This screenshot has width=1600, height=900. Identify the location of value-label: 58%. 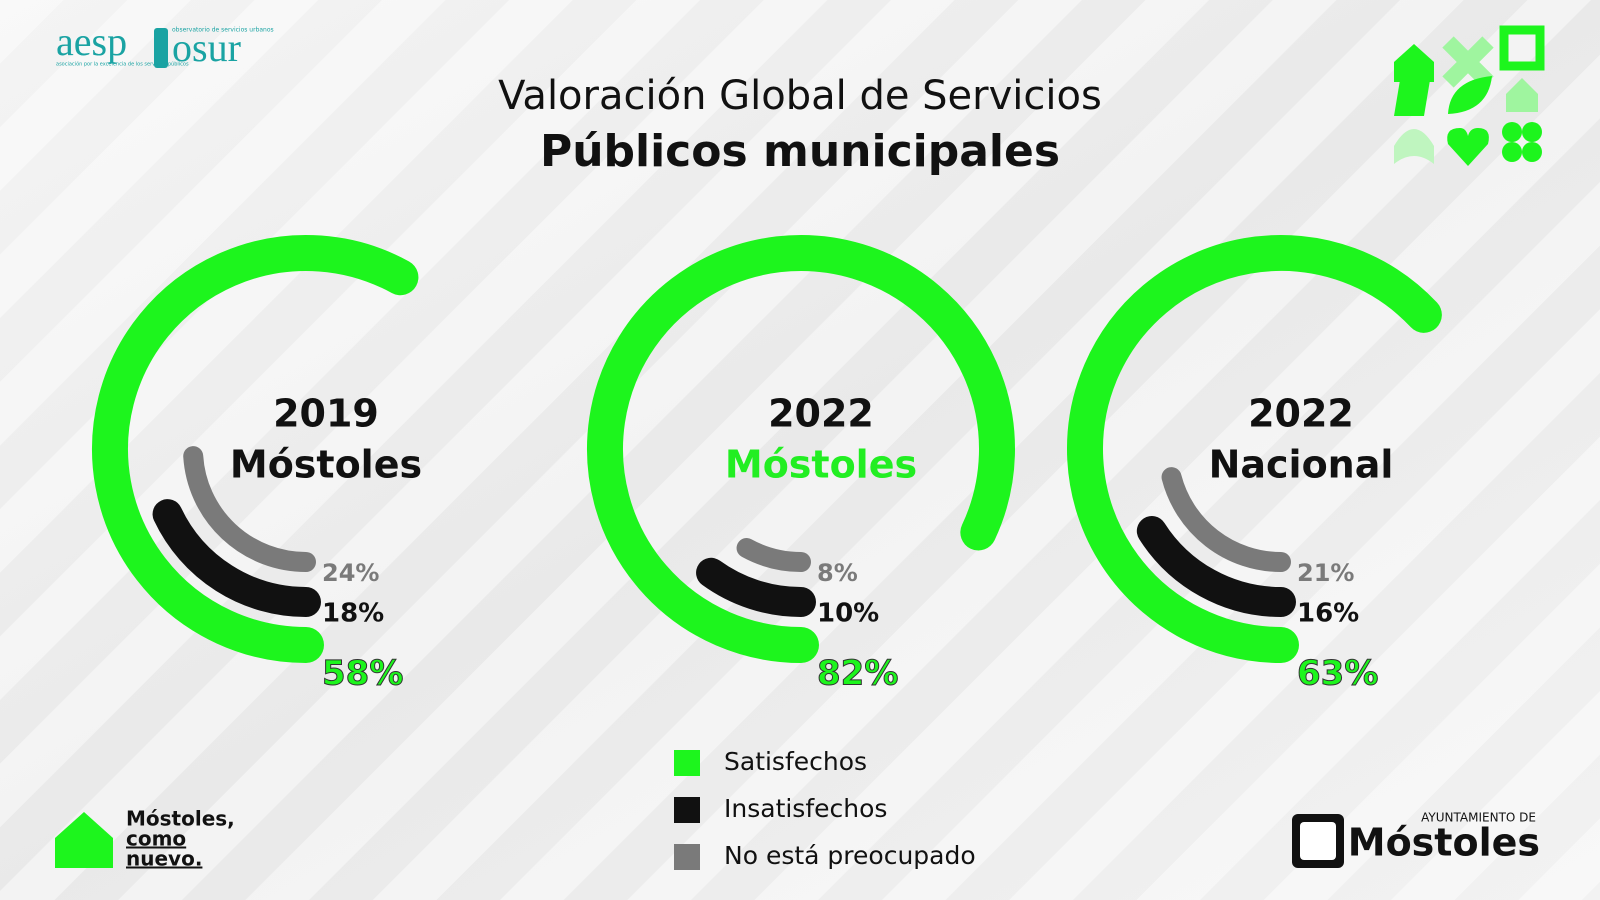
(362, 674).